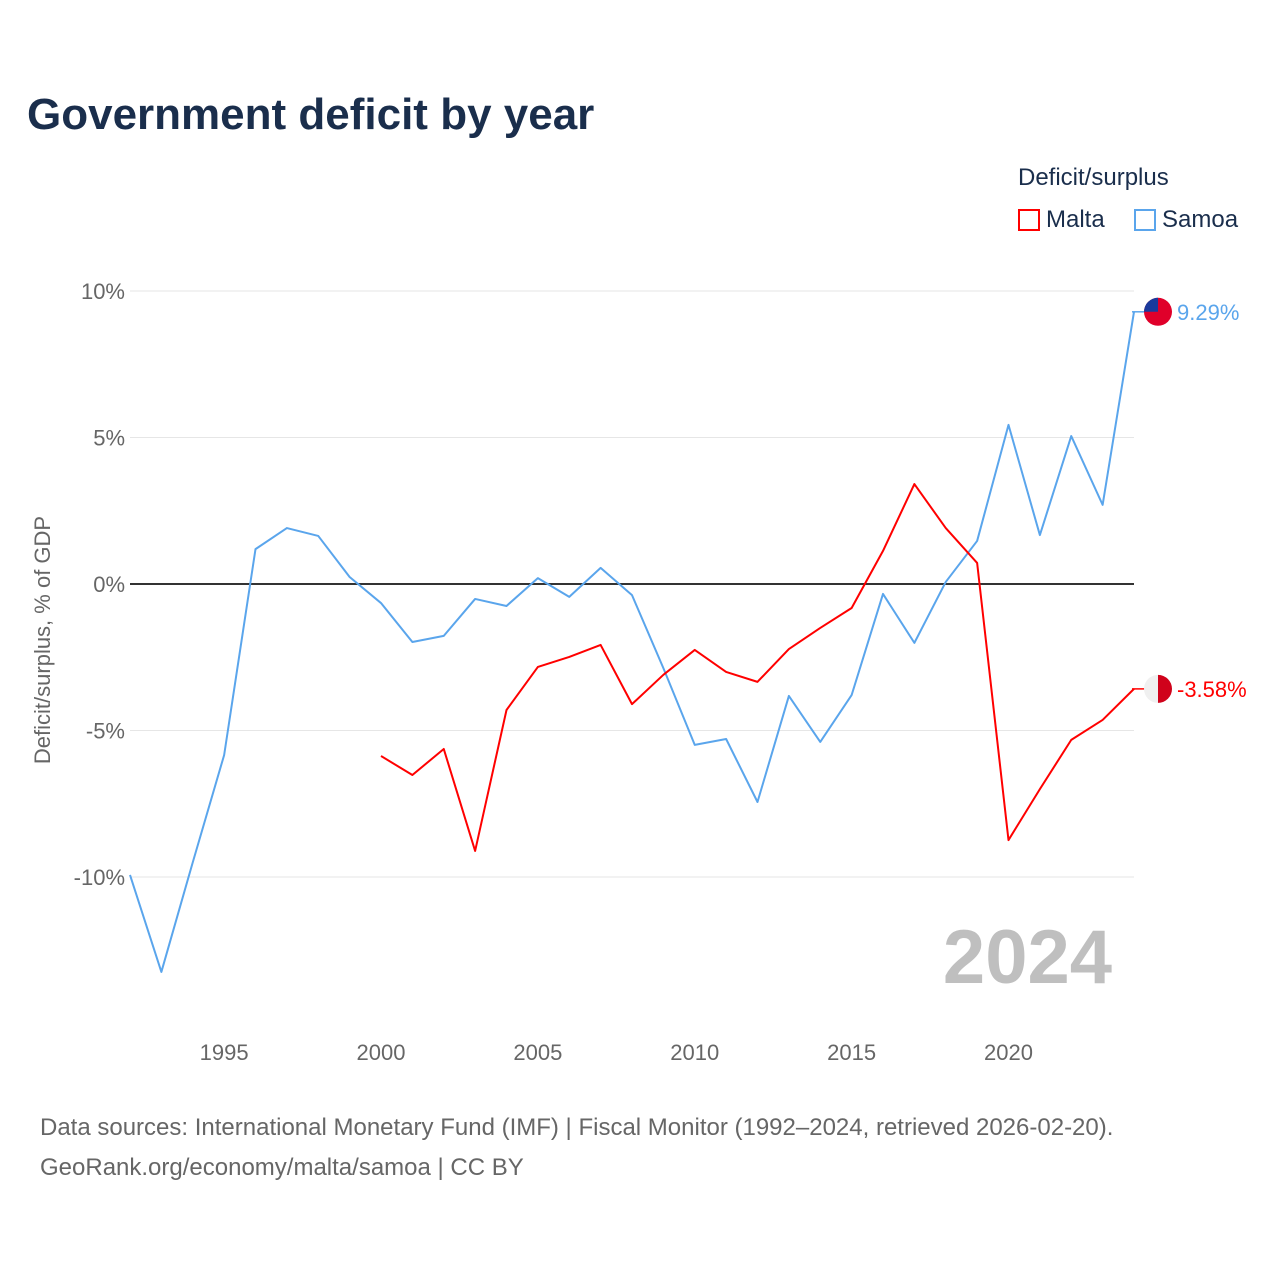  What do you see at coordinates (1145, 220) in the screenshot?
I see `legend-swatch-samoa` at bounding box center [1145, 220].